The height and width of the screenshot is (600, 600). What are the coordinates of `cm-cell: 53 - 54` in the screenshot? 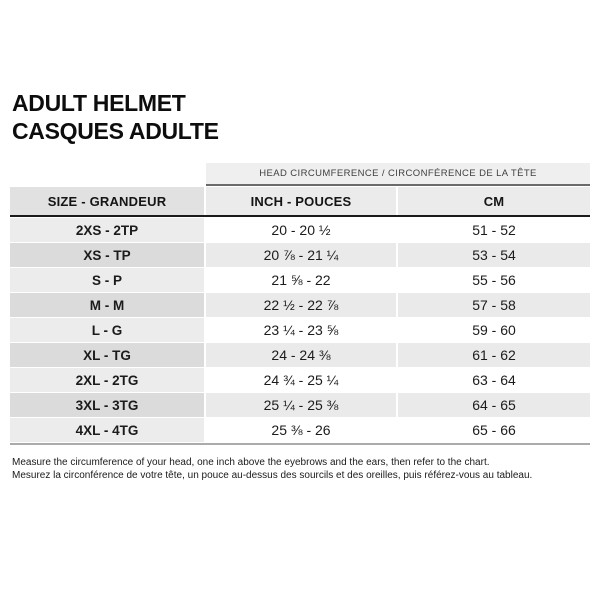 It's located at (494, 255).